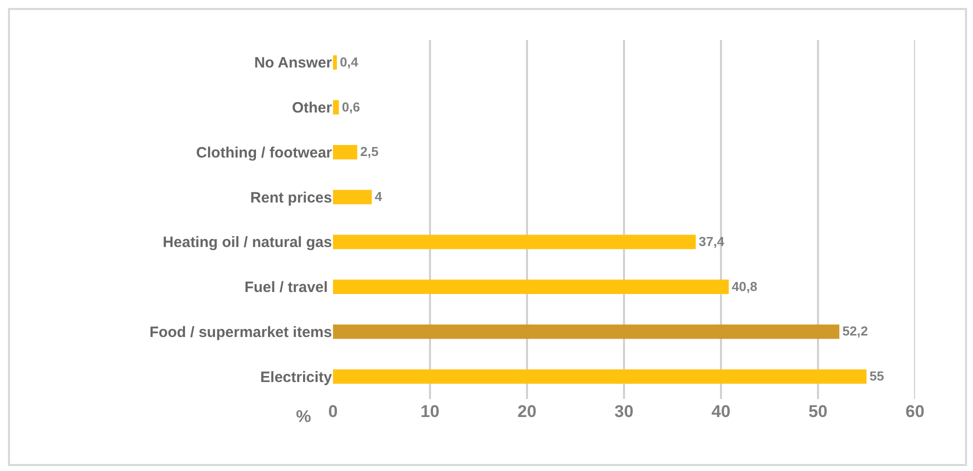 The image size is (973, 471). What do you see at coordinates (624, 411) in the screenshot?
I see `x-tick-label: 30` at bounding box center [624, 411].